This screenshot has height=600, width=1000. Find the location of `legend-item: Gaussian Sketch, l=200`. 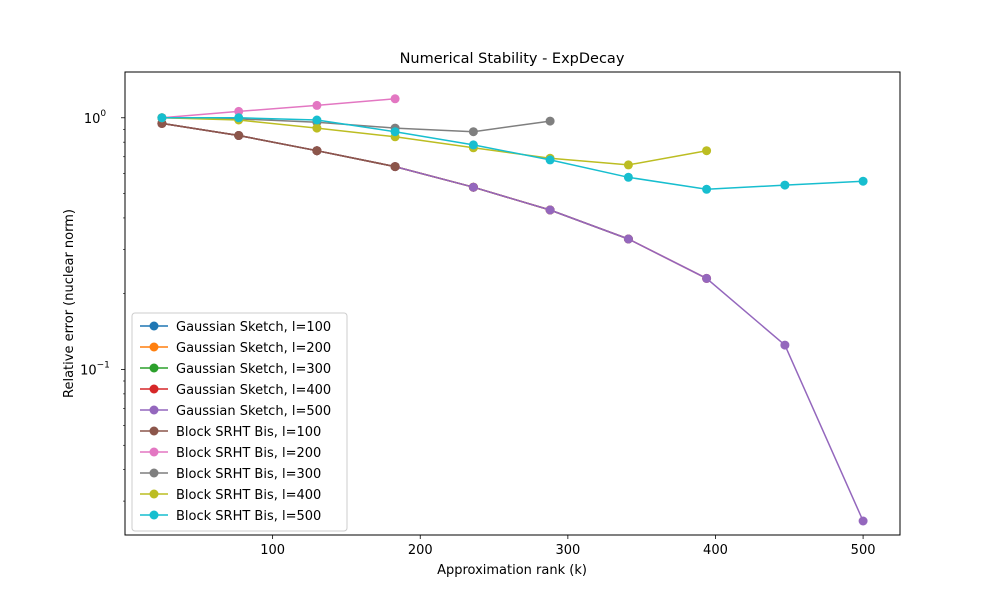

legend-item: Gaussian Sketch, l=200 is located at coordinates (235, 348).